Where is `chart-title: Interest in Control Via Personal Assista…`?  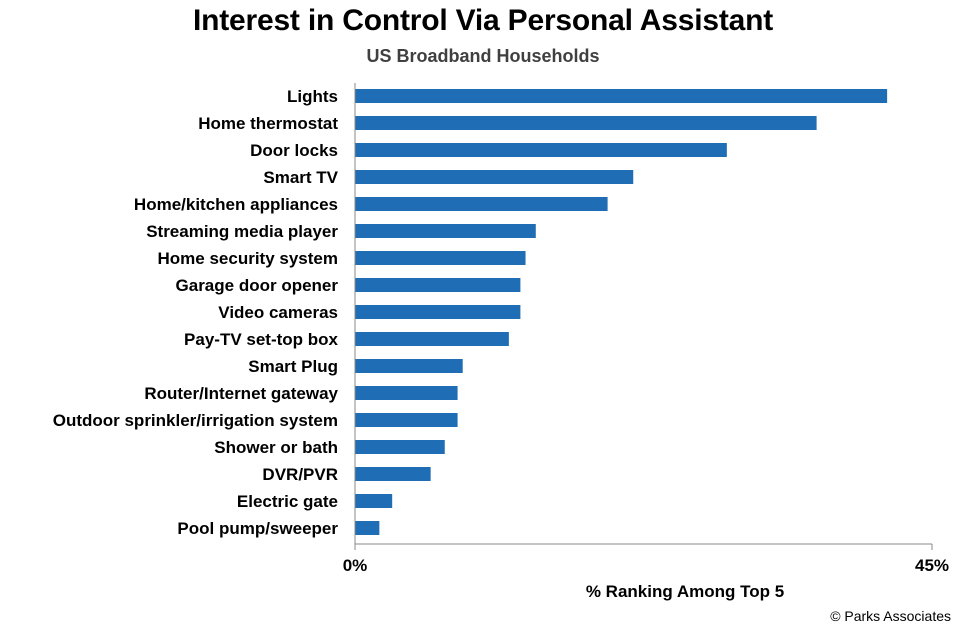 chart-title: Interest in Control Via Personal Assista… is located at coordinates (483, 20).